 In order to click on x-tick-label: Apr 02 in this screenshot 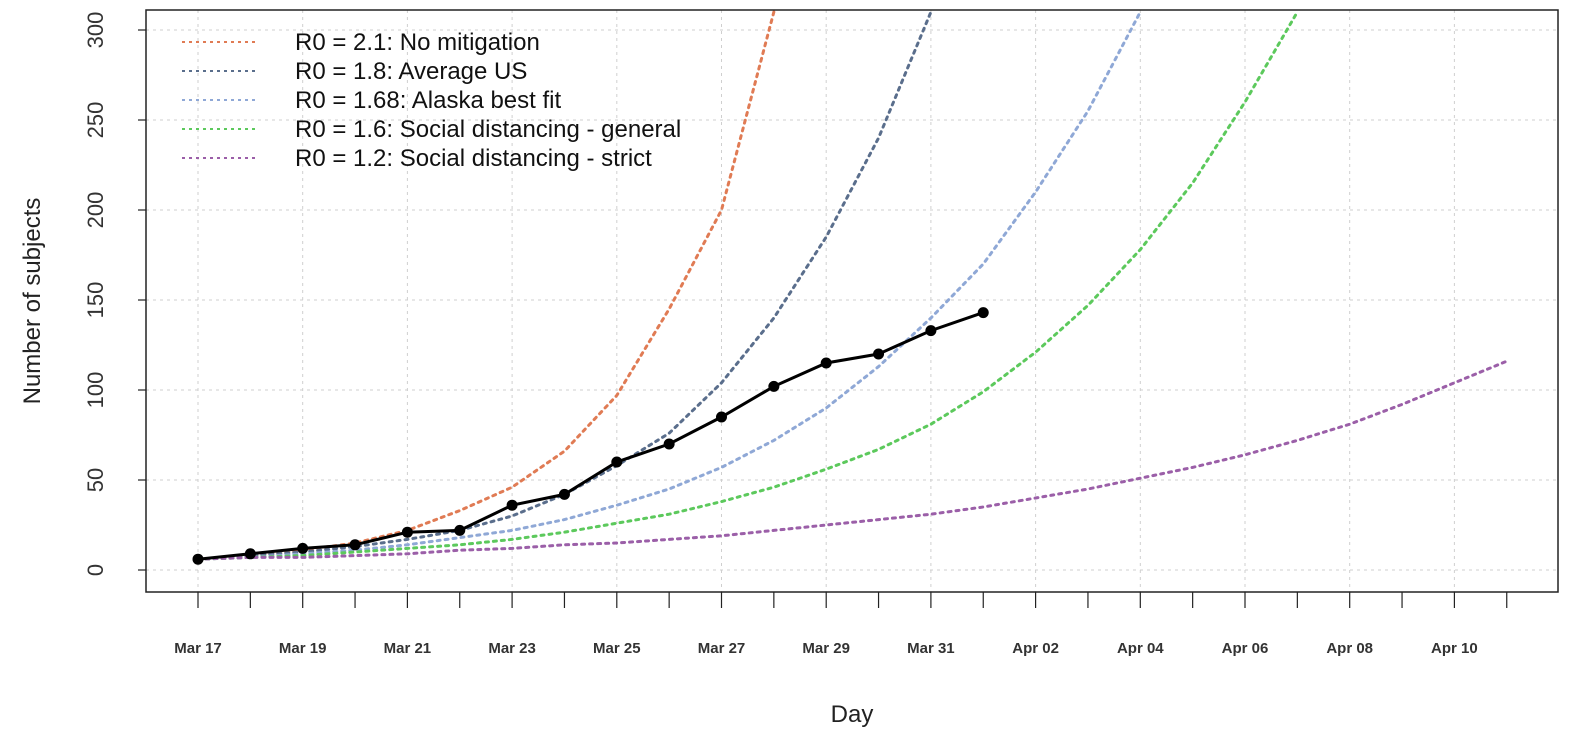, I will do `click(1035, 648)`.